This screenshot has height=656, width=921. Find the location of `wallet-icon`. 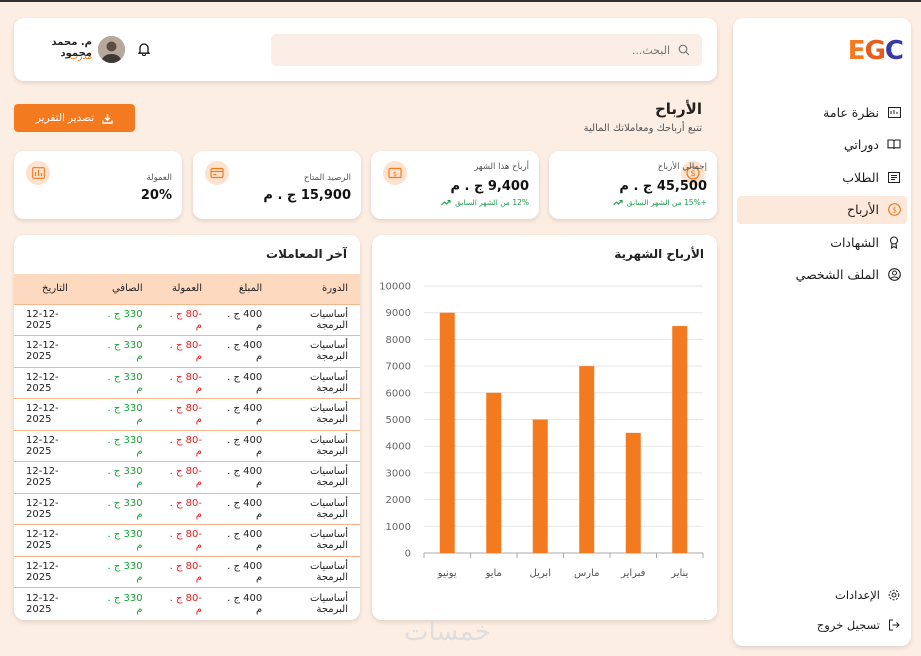

wallet-icon is located at coordinates (217, 173).